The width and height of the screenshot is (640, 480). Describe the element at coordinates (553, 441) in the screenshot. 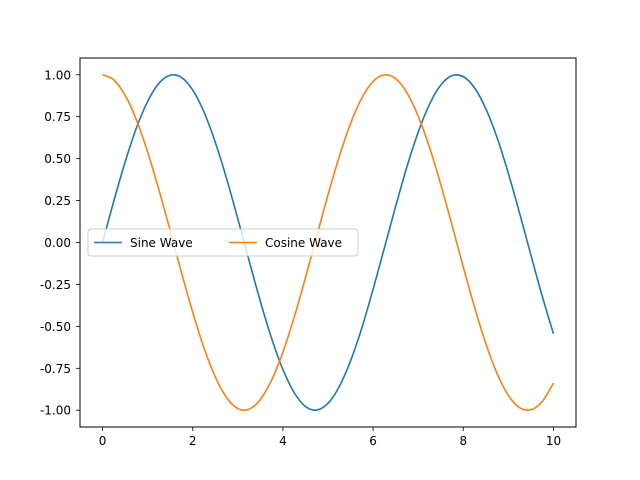

I see `x-tick-label: 10` at that location.